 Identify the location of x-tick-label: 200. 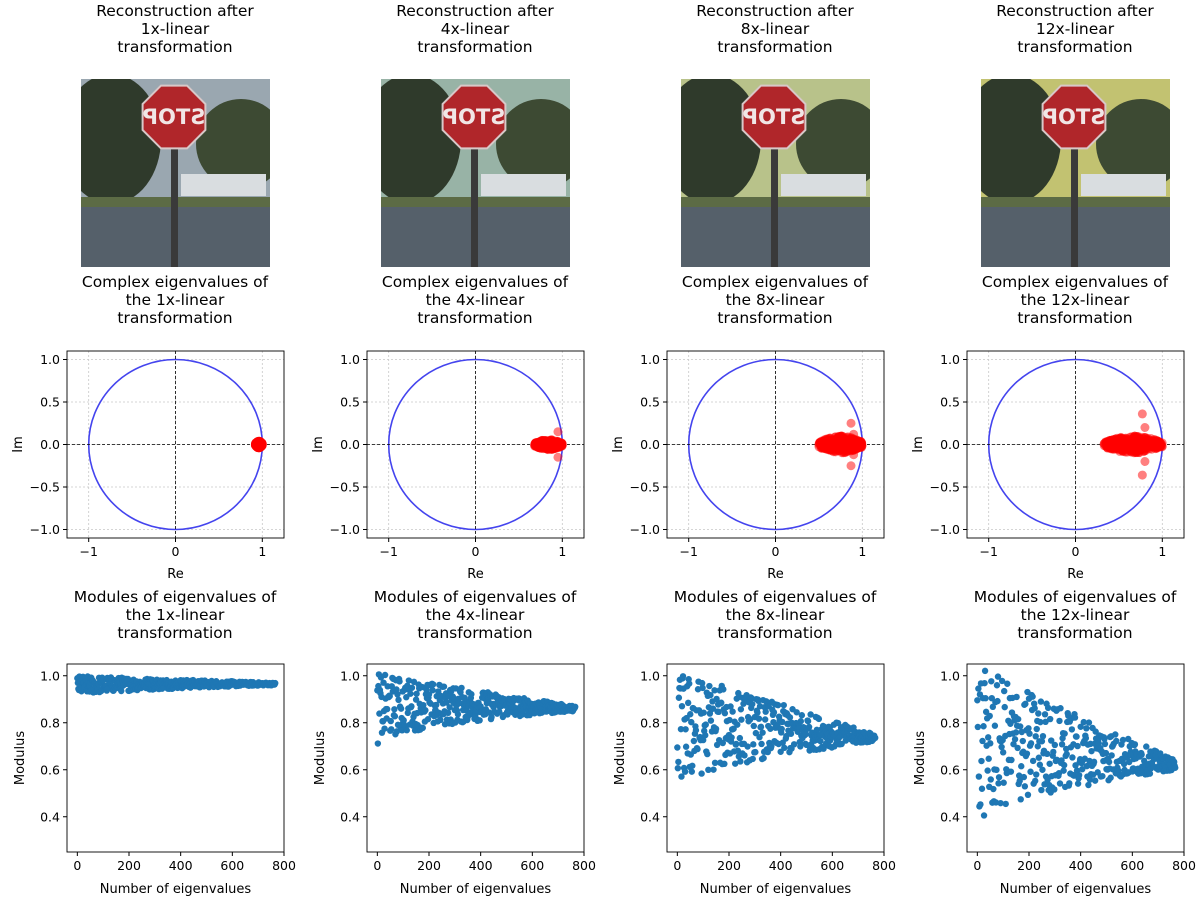
(429, 865).